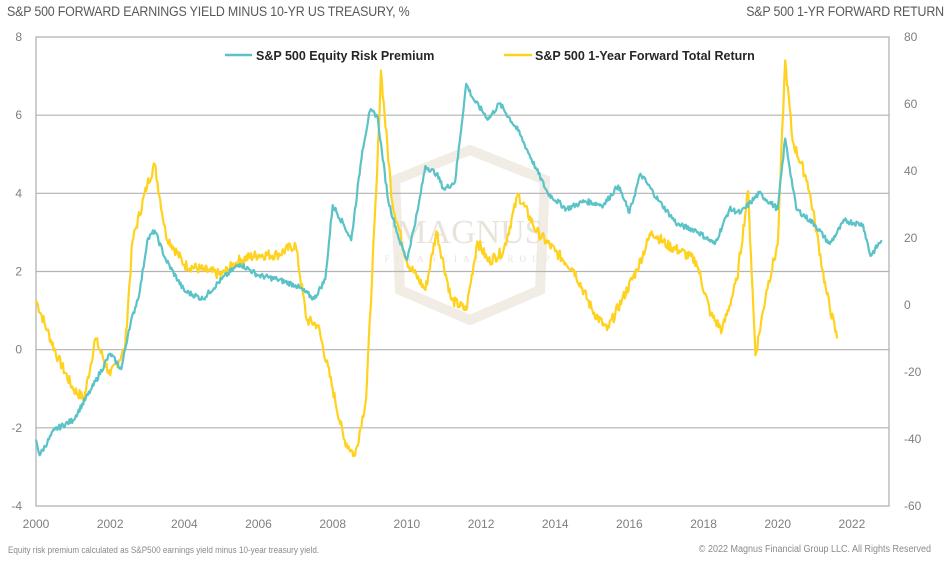 Image resolution: width=947 pixels, height=561 pixels. I want to click on x-tick-label: 2004, so click(184, 524).